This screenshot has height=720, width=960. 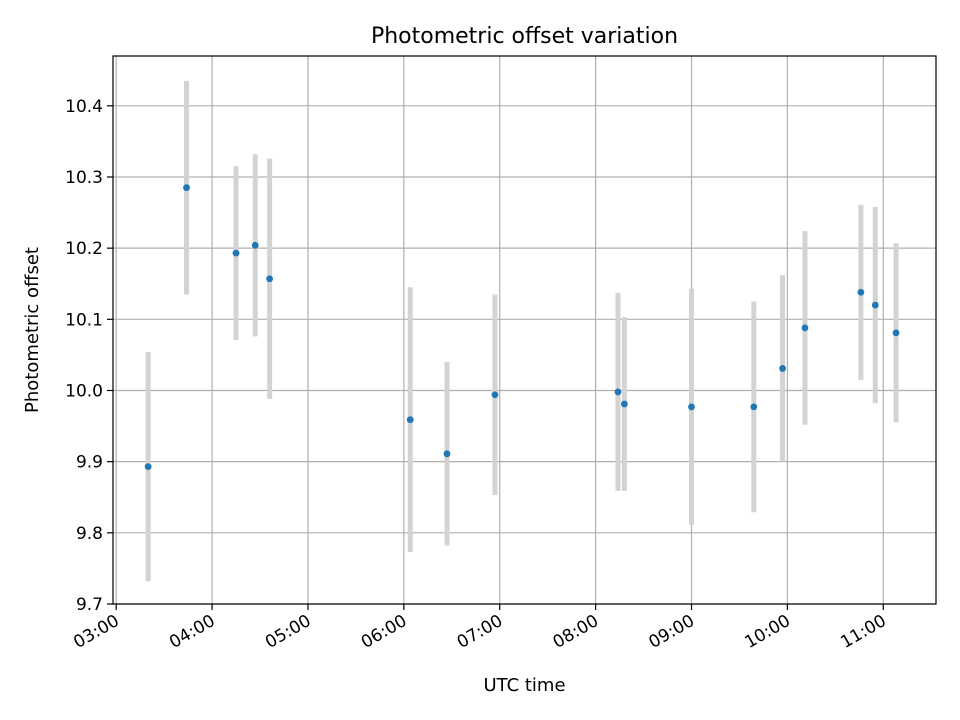 I want to click on x-tick-label: 05:00, so click(x=288, y=632).